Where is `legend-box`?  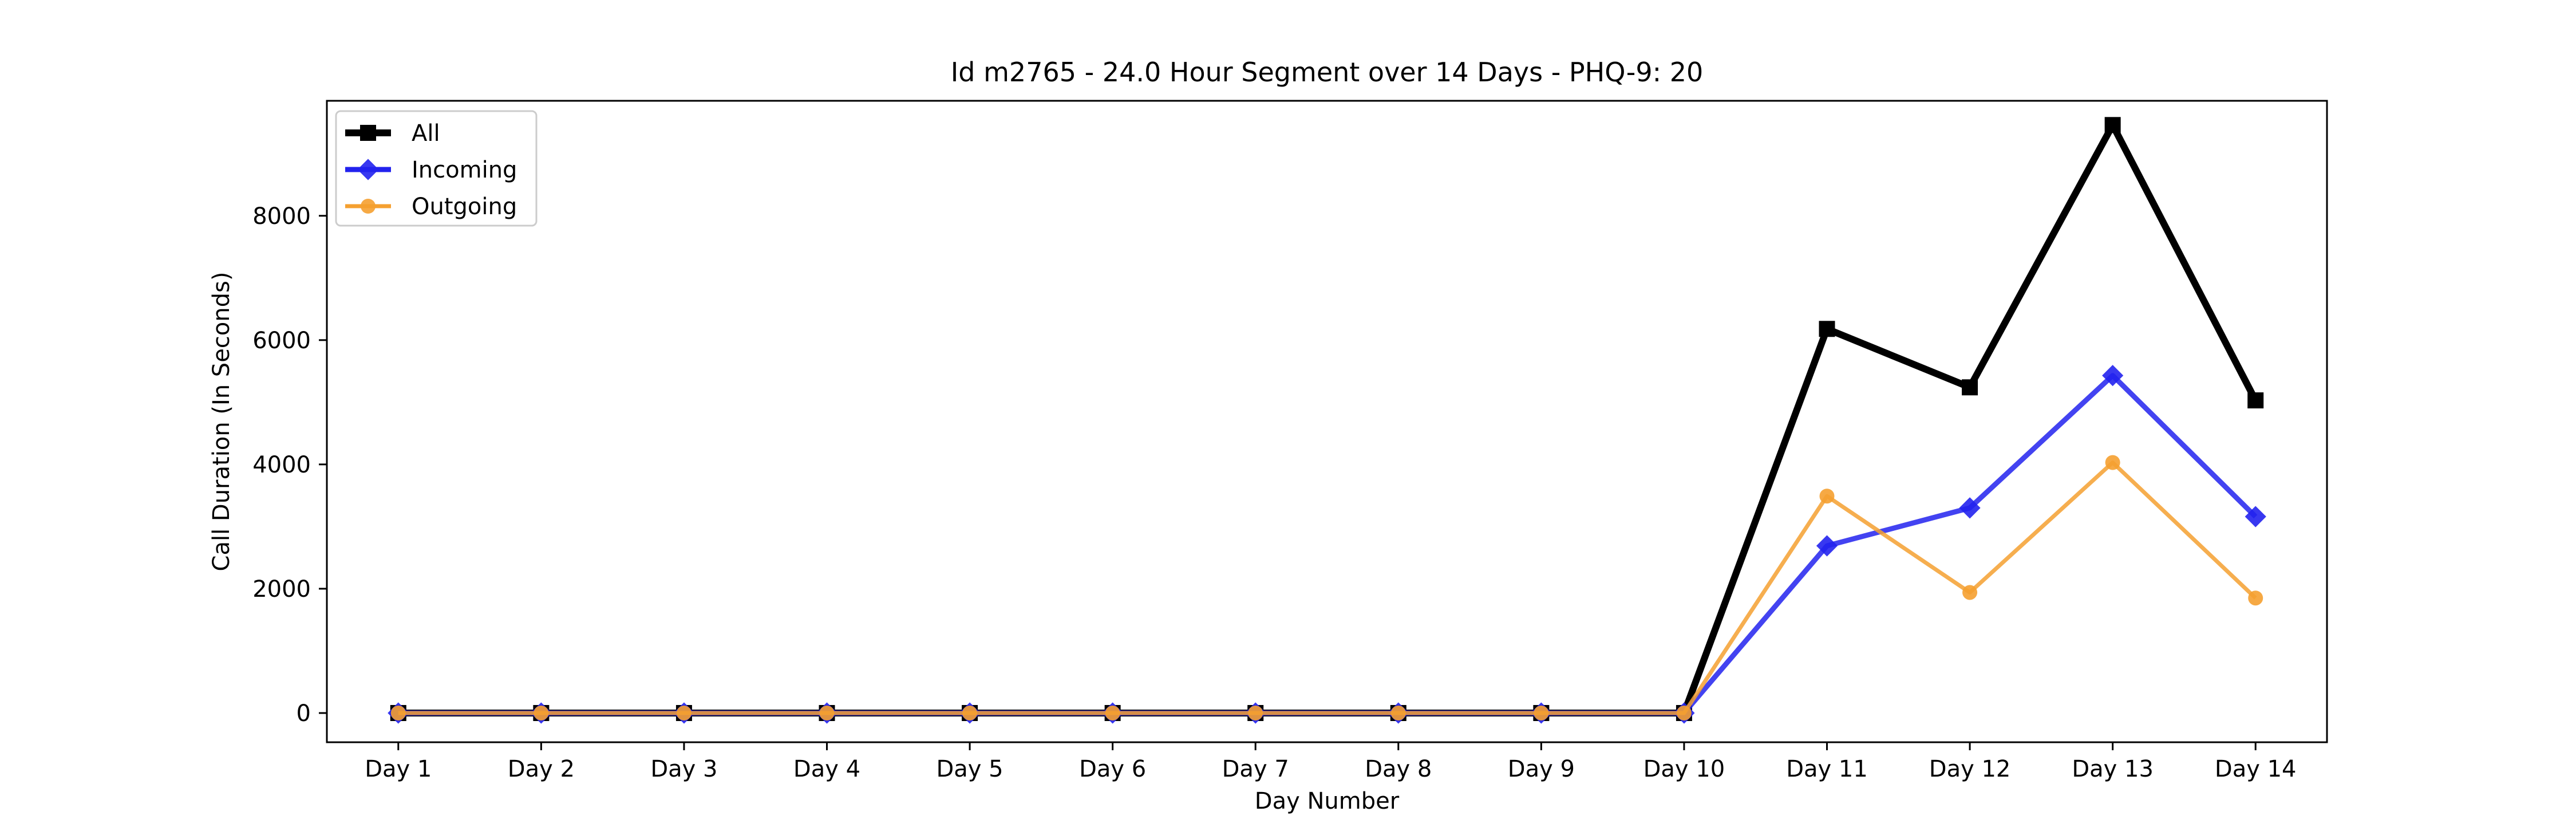
legend-box is located at coordinates (436, 168).